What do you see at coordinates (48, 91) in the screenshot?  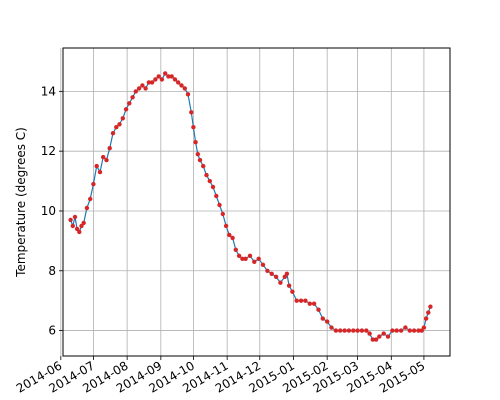 I see `y-tick-label: 14` at bounding box center [48, 91].